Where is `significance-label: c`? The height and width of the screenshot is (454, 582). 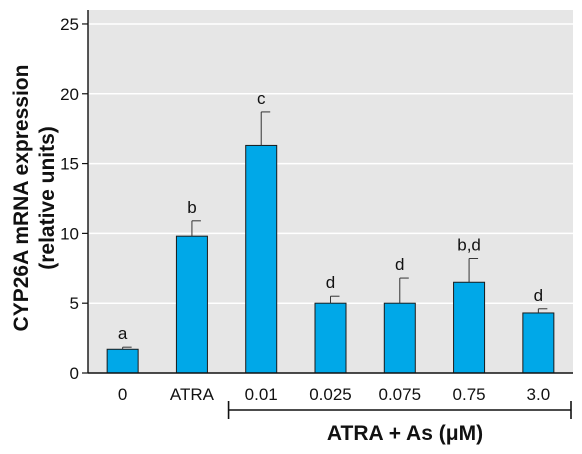
significance-label: c is located at coordinates (261, 98).